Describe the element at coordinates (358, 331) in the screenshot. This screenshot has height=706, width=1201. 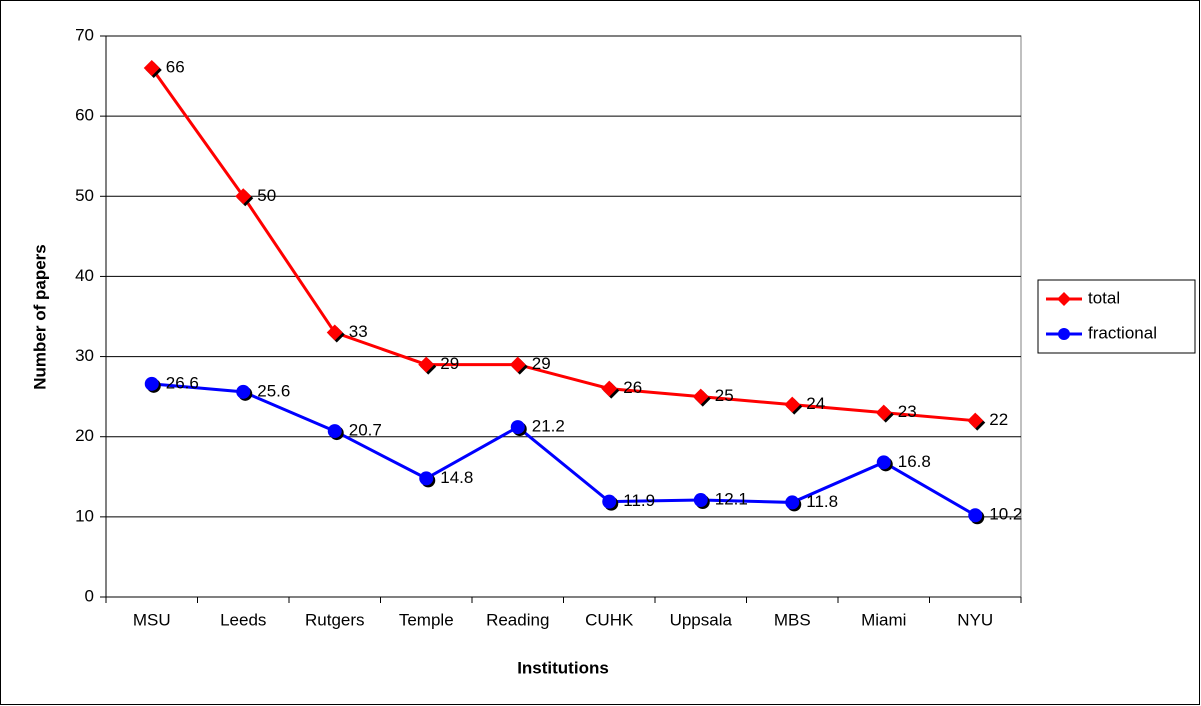
I see `data-label: 33` at that location.